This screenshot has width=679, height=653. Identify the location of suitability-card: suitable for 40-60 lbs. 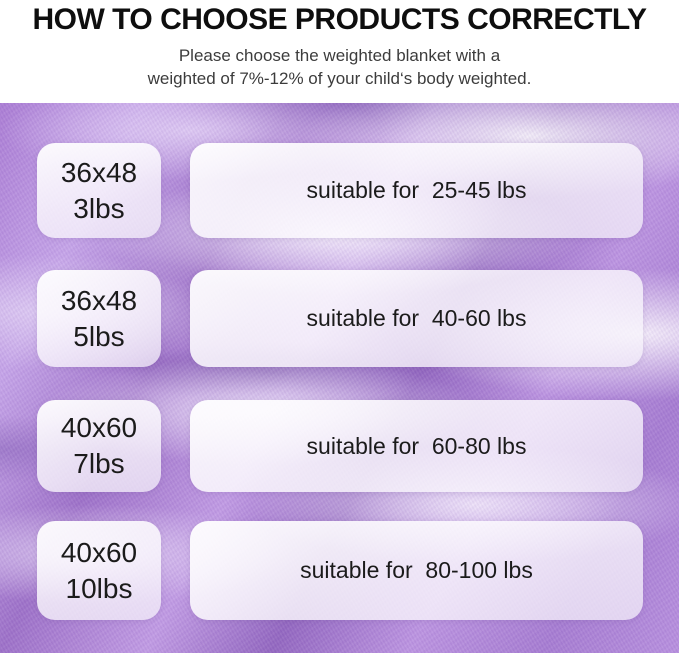
(416, 318).